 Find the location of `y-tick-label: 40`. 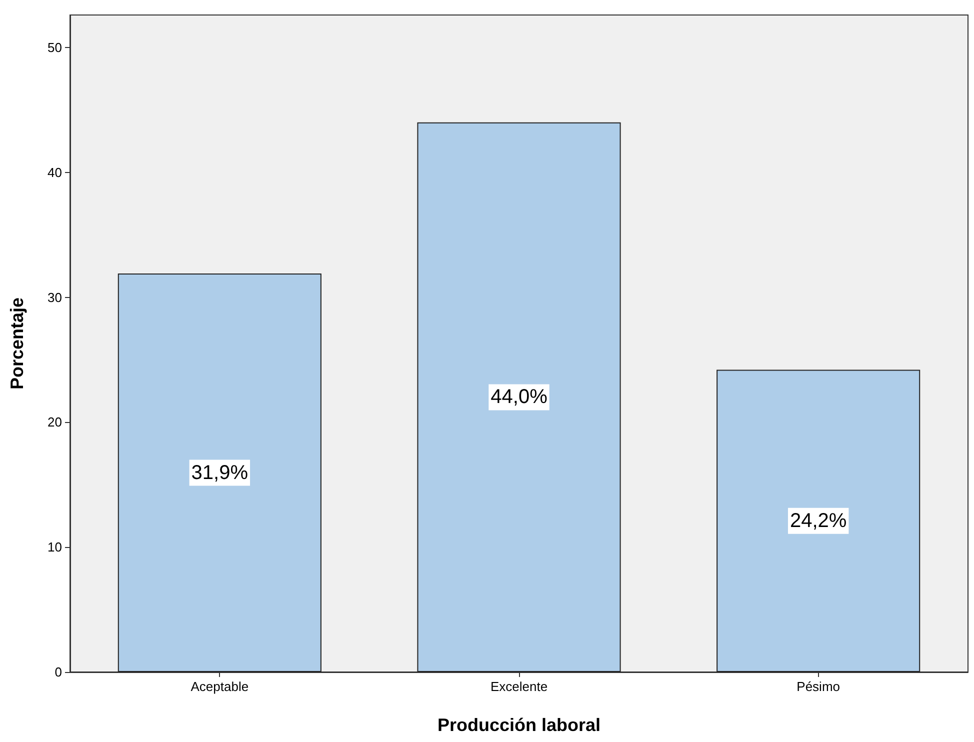

y-tick-label: 40 is located at coordinates (55, 172).